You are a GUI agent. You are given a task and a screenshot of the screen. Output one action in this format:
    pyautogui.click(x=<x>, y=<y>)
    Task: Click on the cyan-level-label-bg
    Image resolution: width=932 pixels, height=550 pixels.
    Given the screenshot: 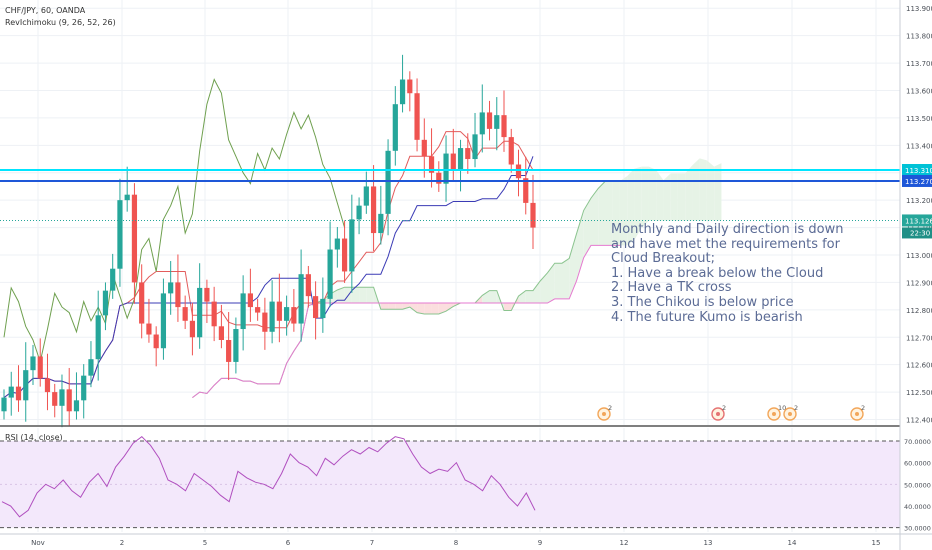 What is the action you would take?
    pyautogui.click(x=917, y=170)
    